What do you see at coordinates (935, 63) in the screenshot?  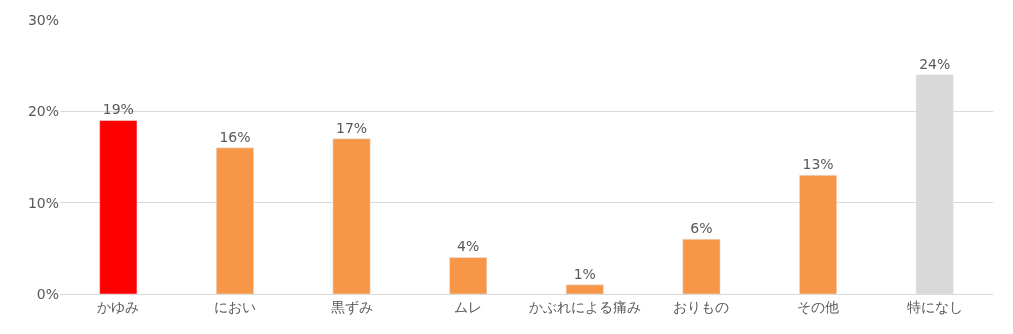 I see `data-label: 24%` at bounding box center [935, 63].